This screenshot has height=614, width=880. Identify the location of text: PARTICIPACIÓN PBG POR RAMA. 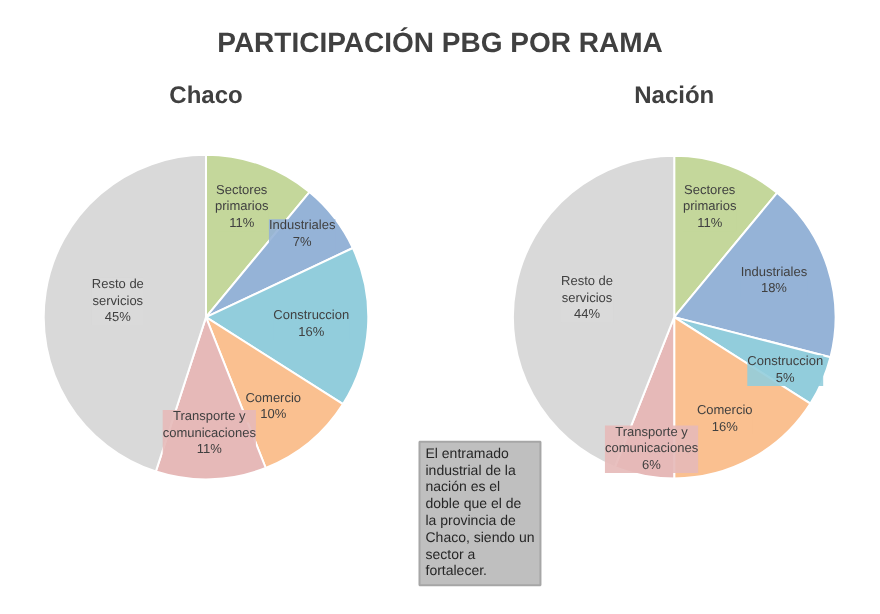
(440, 43).